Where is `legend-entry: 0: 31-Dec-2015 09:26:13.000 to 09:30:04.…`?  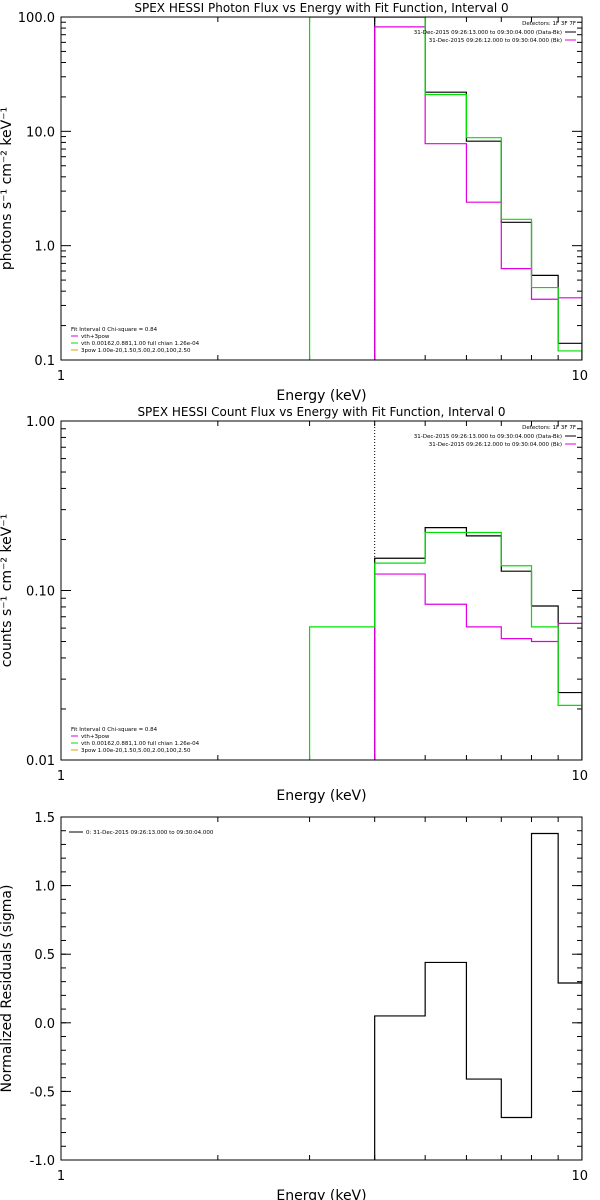 legend-entry: 0: 31-Dec-2015 09:26:13.000 to 09:30:04.… is located at coordinates (150, 833).